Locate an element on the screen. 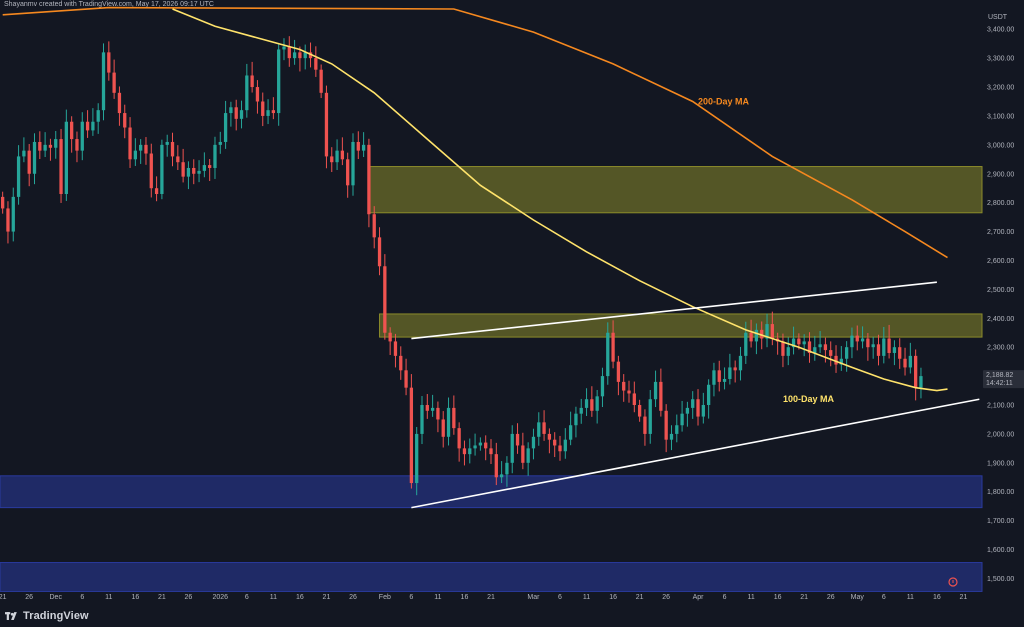  y-tick-label: 3,400.00 is located at coordinates (1000, 30).